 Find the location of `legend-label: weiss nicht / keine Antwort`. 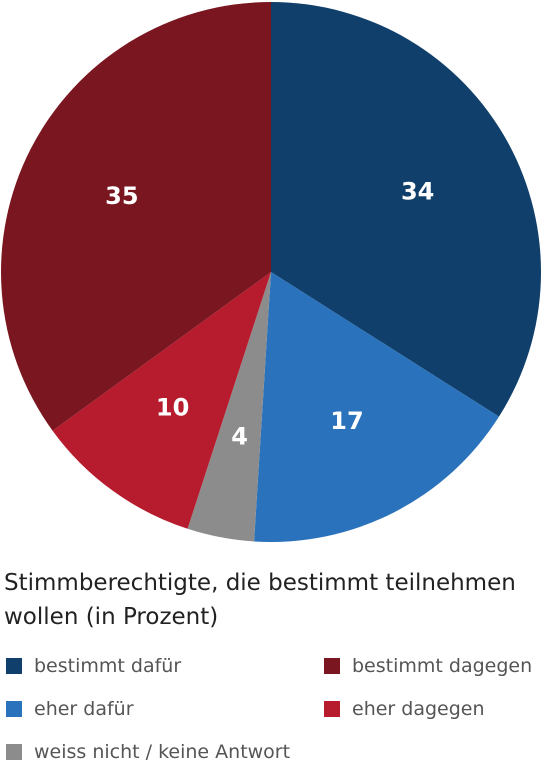

legend-label: weiss nicht / keine Antwort is located at coordinates (162, 752).